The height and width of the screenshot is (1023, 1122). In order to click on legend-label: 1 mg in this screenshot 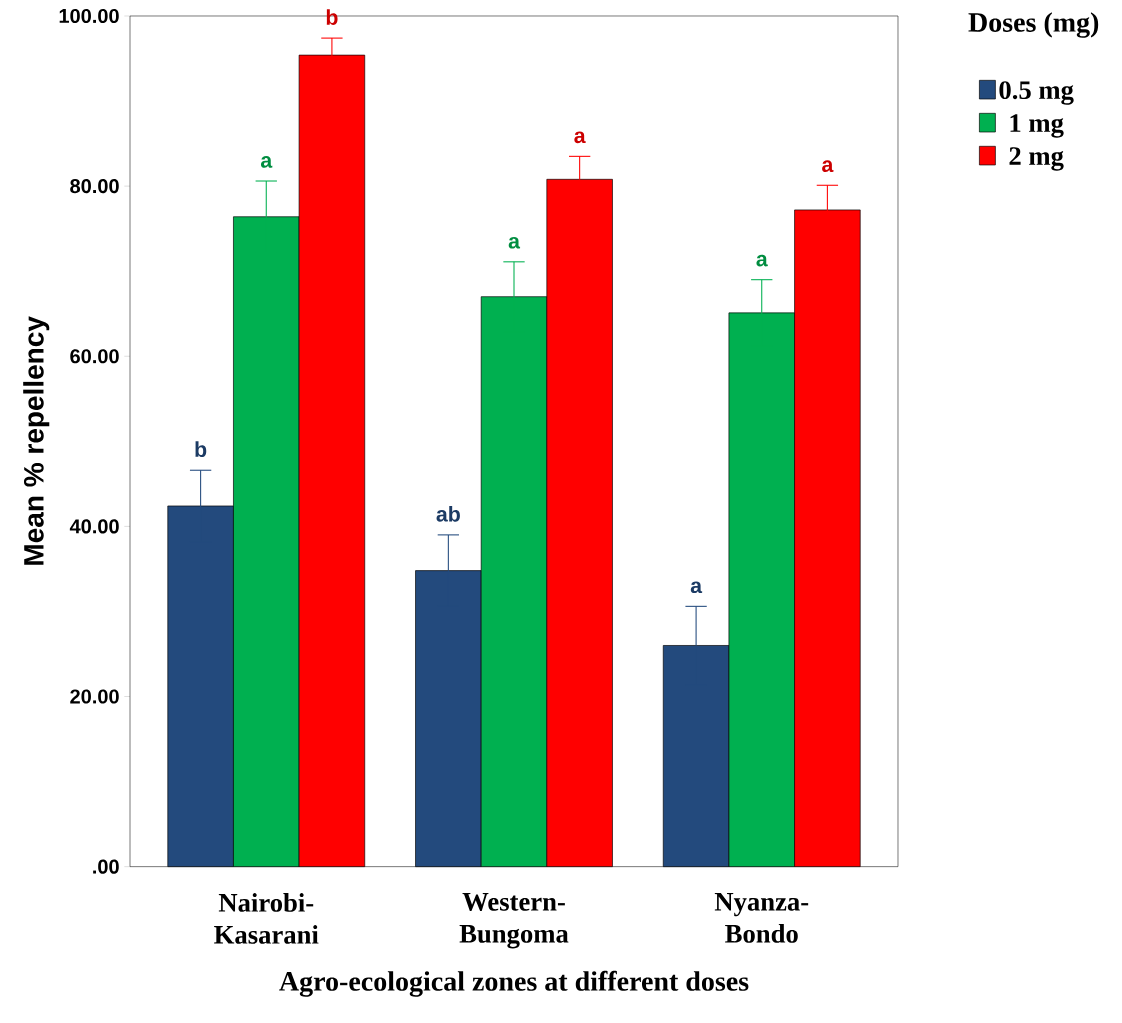, I will do `click(1037, 126)`.